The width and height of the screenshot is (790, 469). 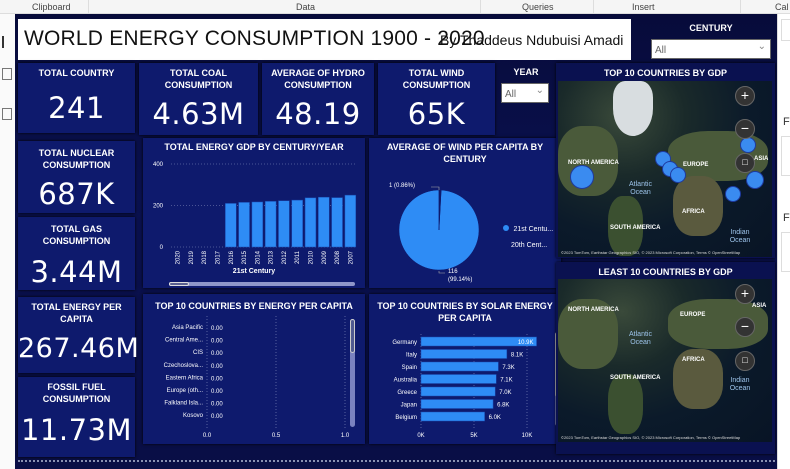 What do you see at coordinates (179, 257) in the screenshot?
I see `x-tick-label: 2020` at bounding box center [179, 257].